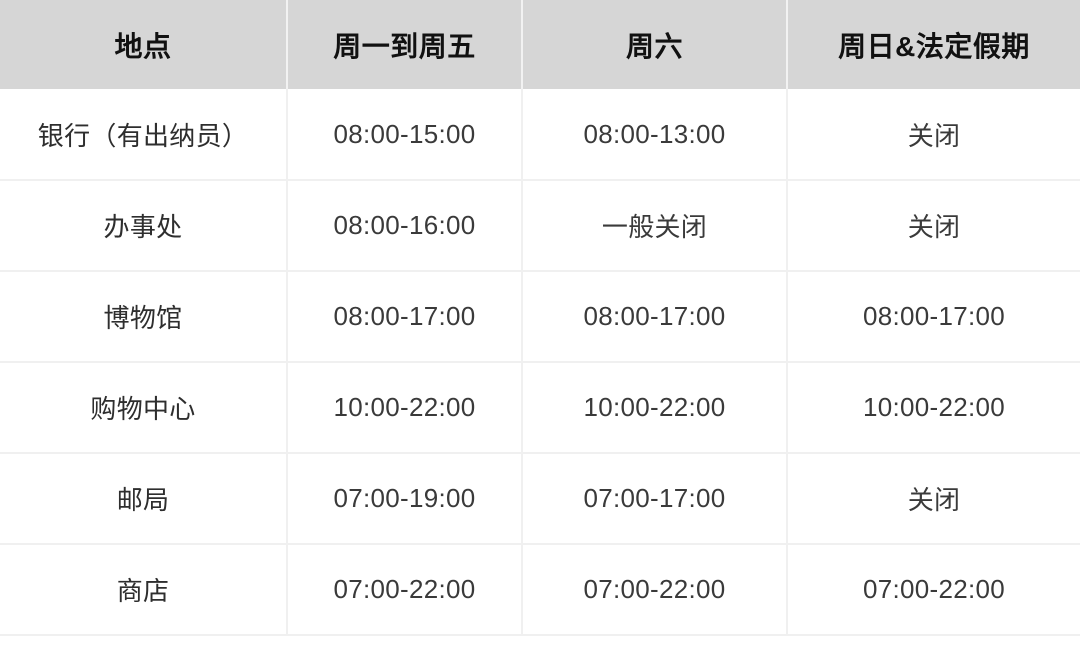 The width and height of the screenshot is (1080, 647). I want to click on cell-location: 银行（有出纳员）, so click(144, 135).